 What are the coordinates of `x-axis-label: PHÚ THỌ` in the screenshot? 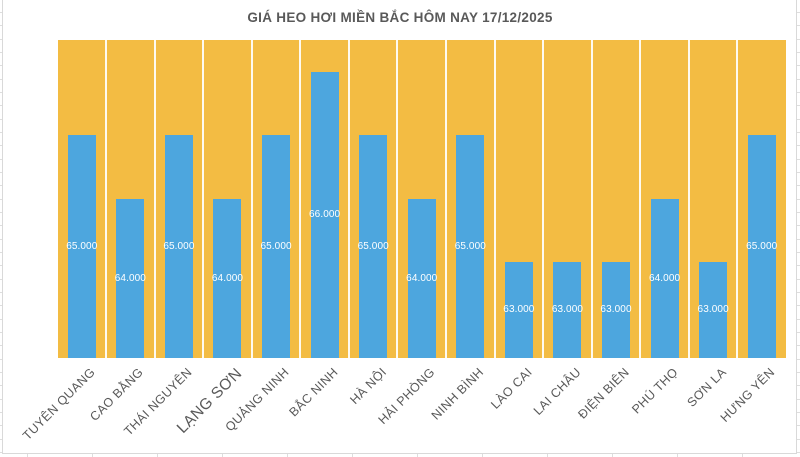 It's located at (654, 390).